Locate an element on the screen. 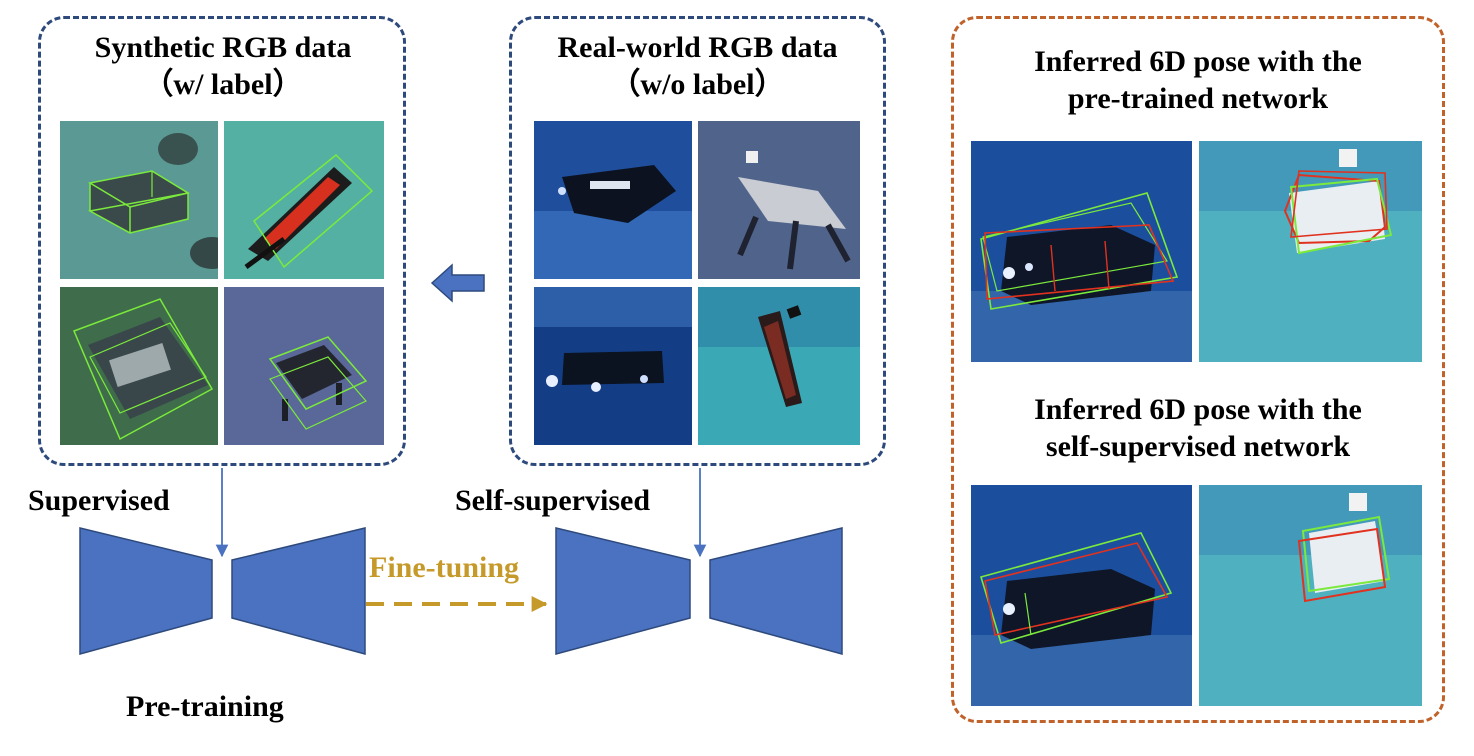  real-title: Real-world RGB data （w/o label） is located at coordinates (697, 66).